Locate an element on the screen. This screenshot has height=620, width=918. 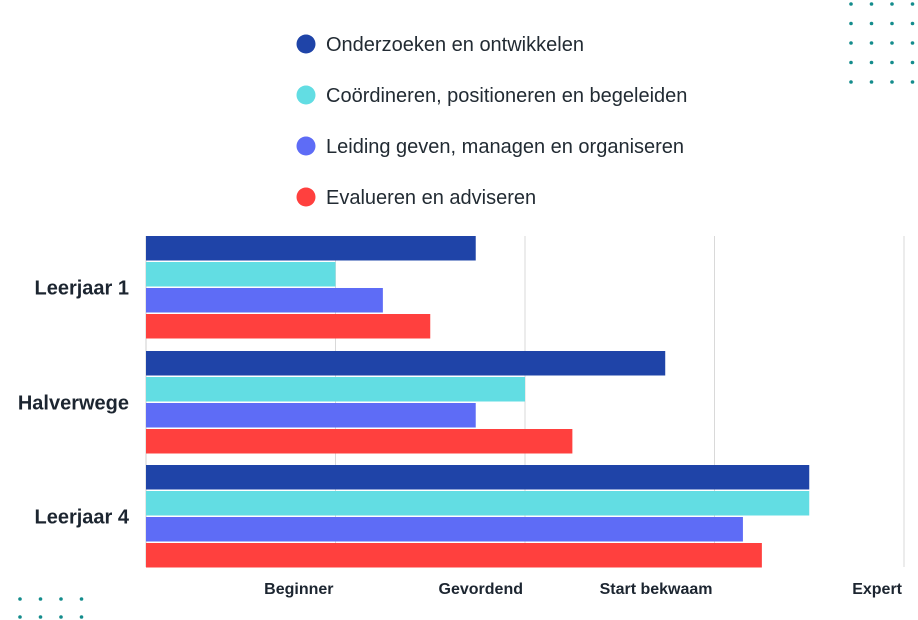
legend-item-leiding-geven-managen-en-organiseren: Leiding geven, managen en organiseren is located at coordinates (490, 147).